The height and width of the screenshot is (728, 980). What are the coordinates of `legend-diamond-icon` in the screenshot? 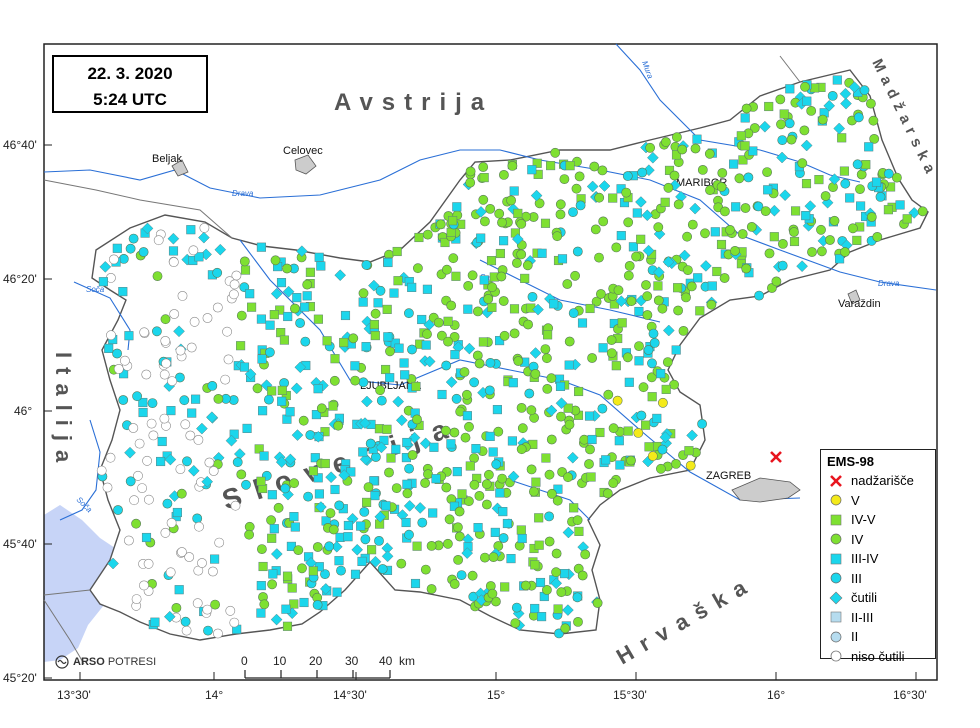 It's located at (836, 598).